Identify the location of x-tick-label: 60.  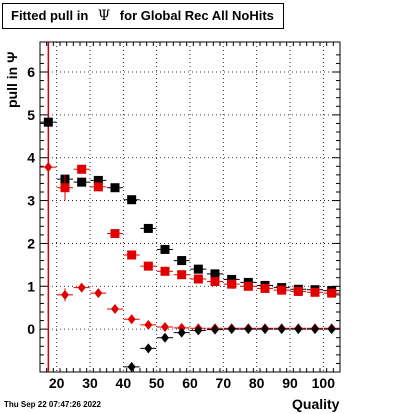
(190, 383).